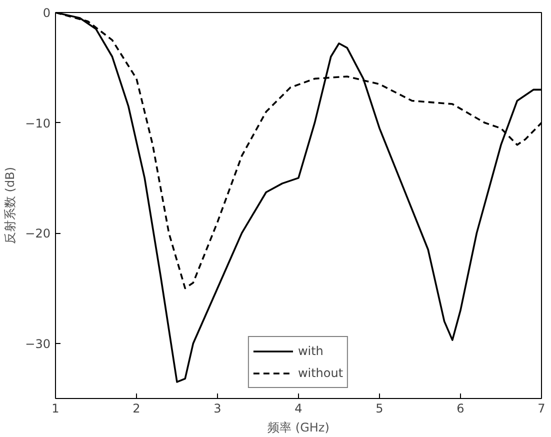 The height and width of the screenshot is (437, 551). Describe the element at coordinates (46, 13) in the screenshot. I see `y-tick-label: 0` at that location.